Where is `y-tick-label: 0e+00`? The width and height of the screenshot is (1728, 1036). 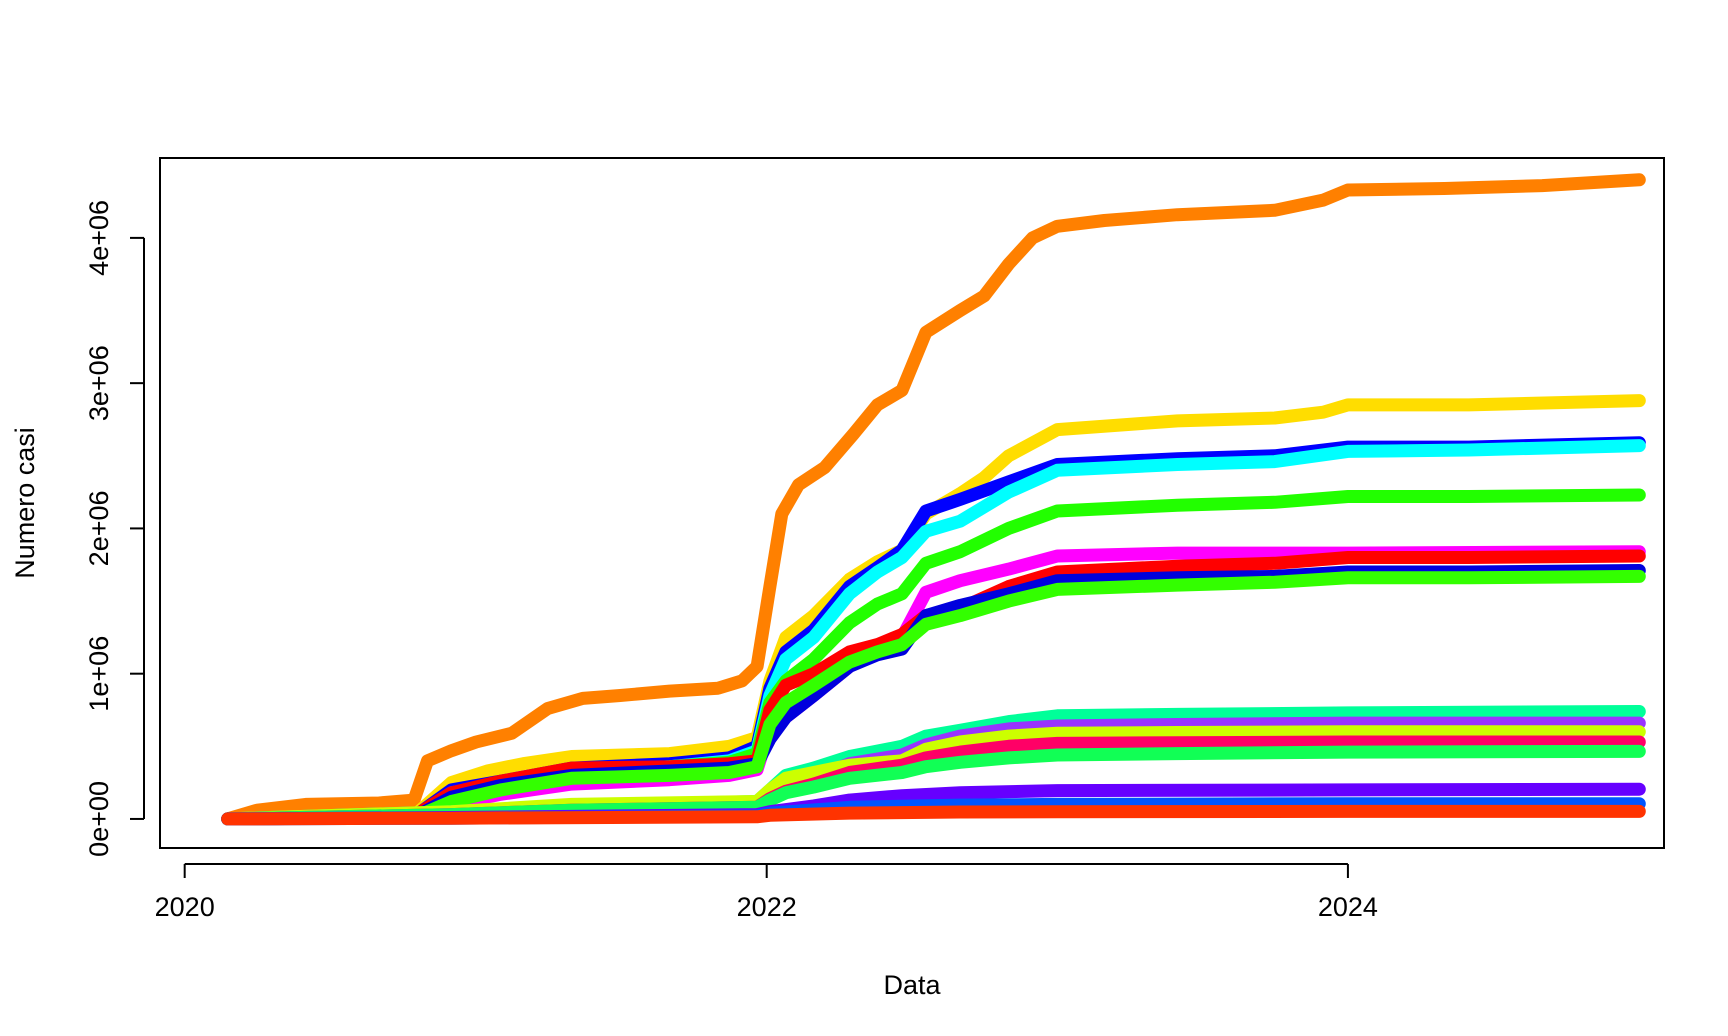 y-tick-label: 0e+00 is located at coordinates (99, 819).